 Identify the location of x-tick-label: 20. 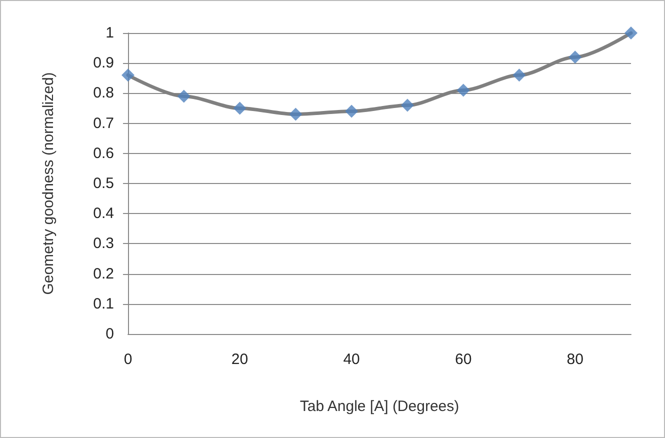
(239, 359).